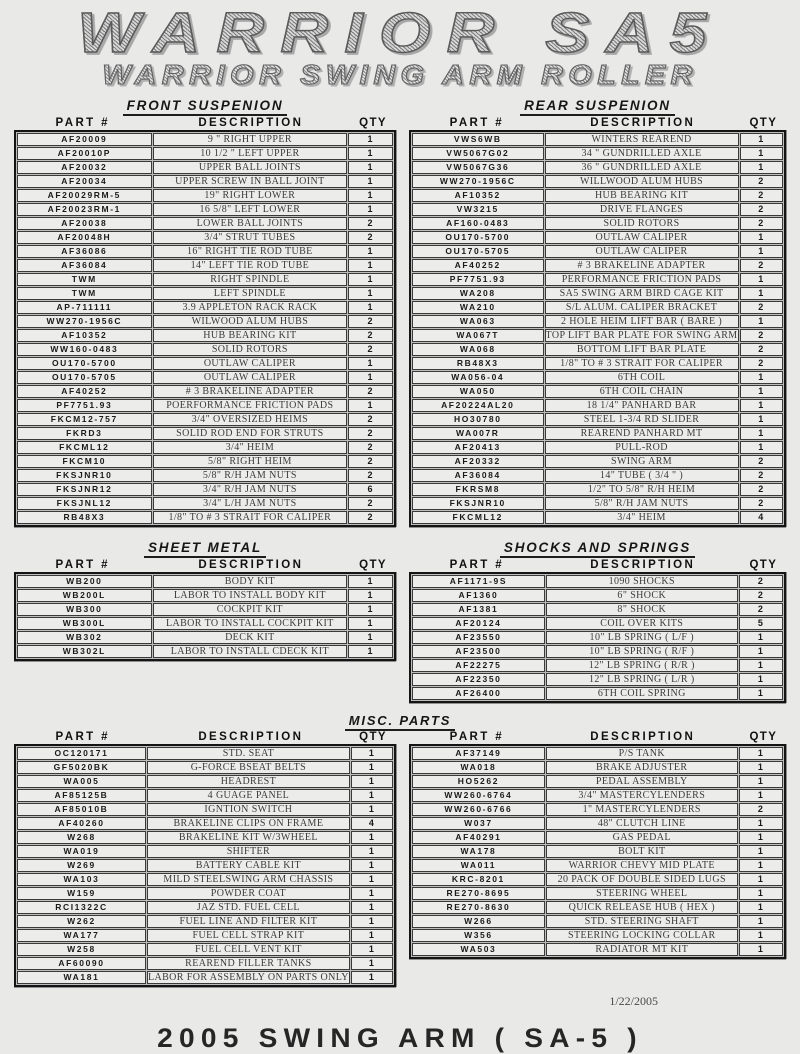 Image resolution: width=800 pixels, height=1054 pixels. Describe the element at coordinates (641, 419) in the screenshot. I see `description-cell: STEEL 1-3/4 RD SLIDER` at that location.